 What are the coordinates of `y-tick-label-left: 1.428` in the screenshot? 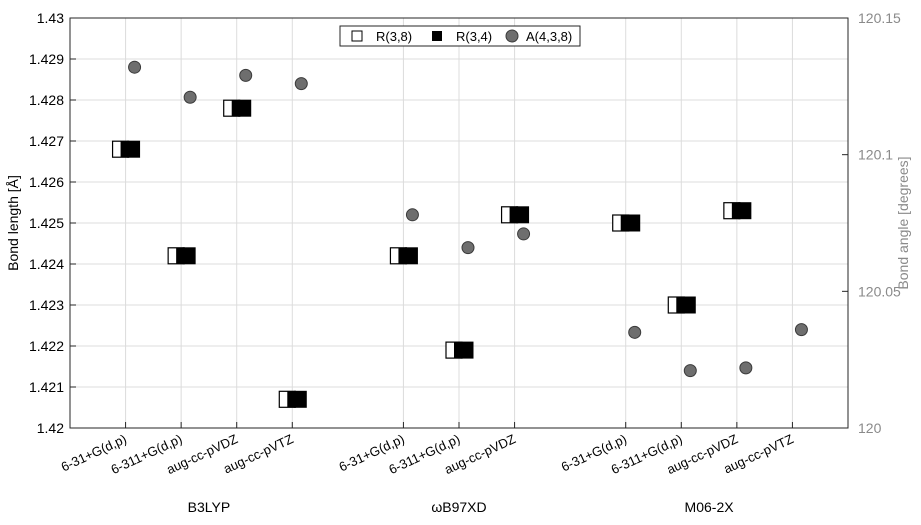 It's located at (46, 100).